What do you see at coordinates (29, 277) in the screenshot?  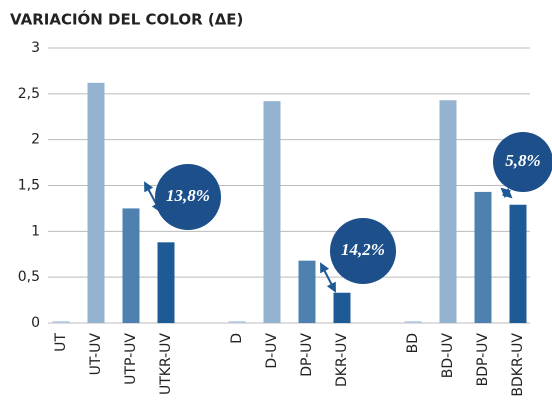 I see `y-tick-label: 0,5` at bounding box center [29, 277].